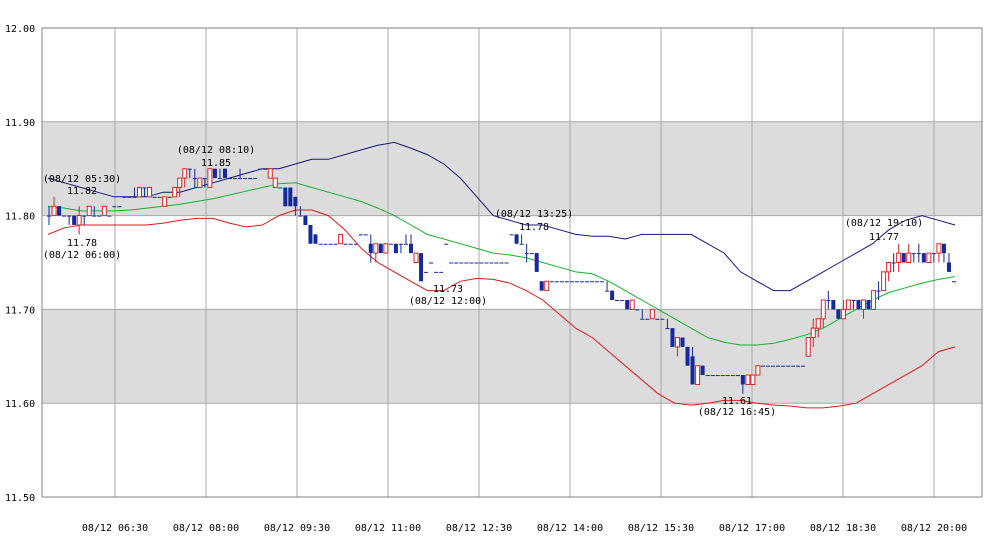  What do you see at coordinates (843, 528) in the screenshot?
I see `x-tick-label: 08/12 18:30` at bounding box center [843, 528].